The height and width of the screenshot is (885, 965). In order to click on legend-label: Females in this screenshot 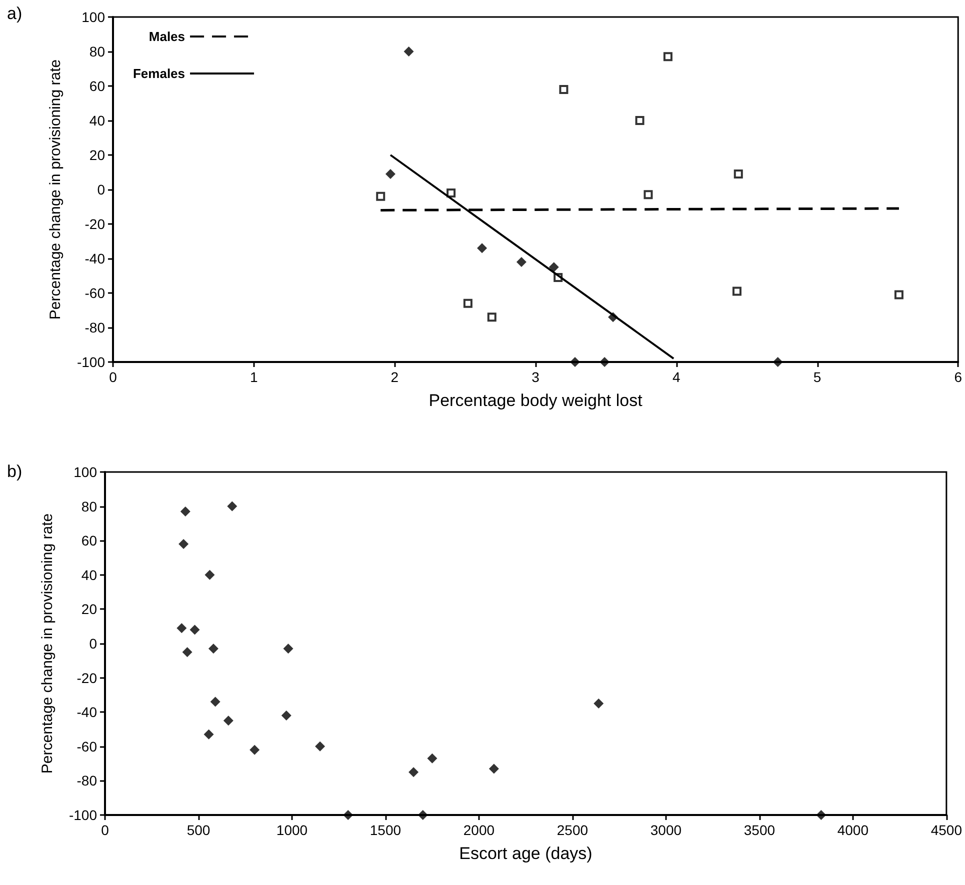, I will do `click(159, 73)`.